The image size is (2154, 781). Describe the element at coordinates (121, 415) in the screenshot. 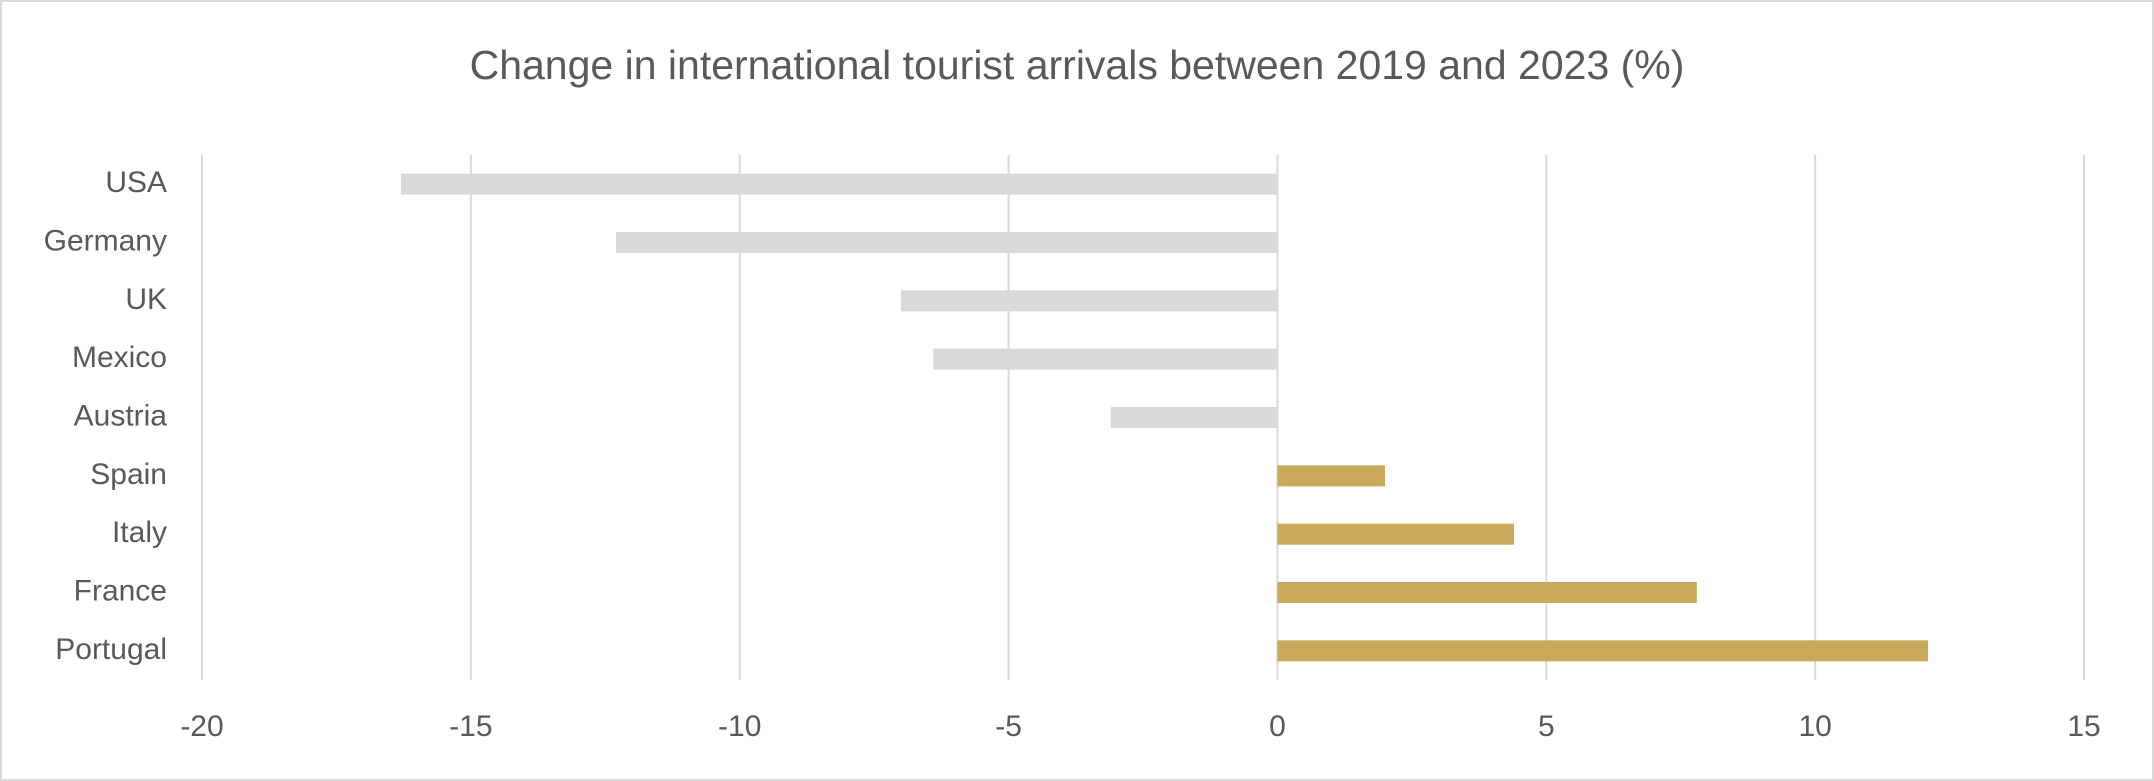

I see `y-tick-label: Austria` at that location.